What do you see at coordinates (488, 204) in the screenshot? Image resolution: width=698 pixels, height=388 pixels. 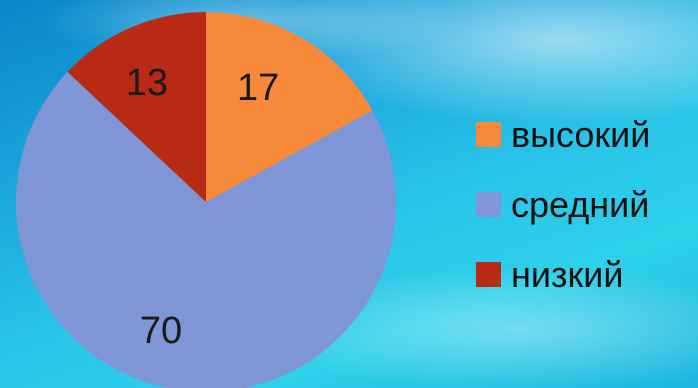 I see `legend-swatch-medium` at bounding box center [488, 204].